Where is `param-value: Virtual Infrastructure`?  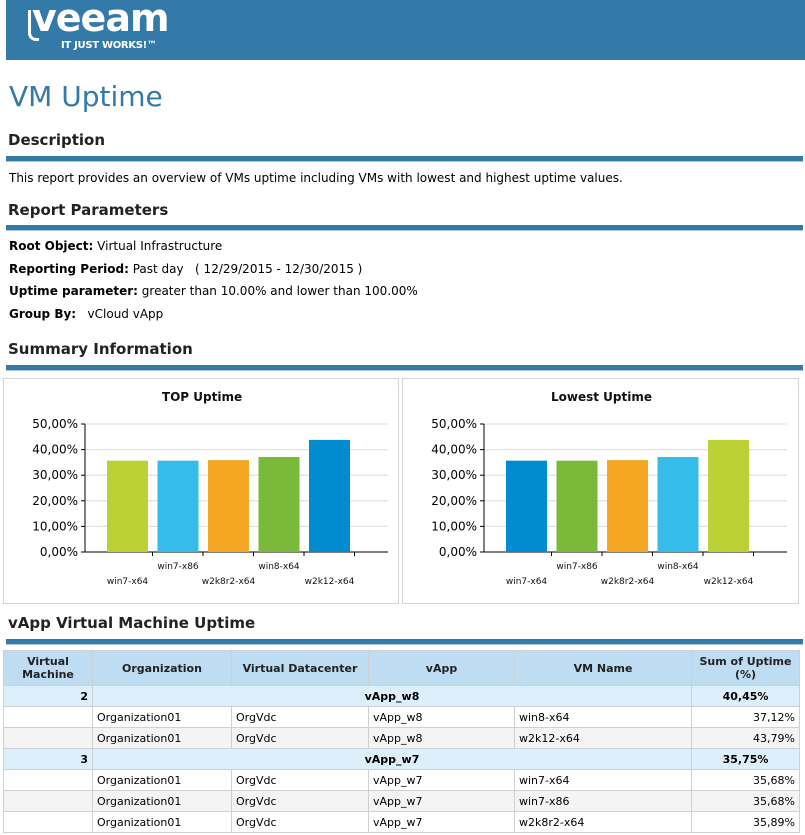 param-value: Virtual Infrastructure is located at coordinates (160, 246).